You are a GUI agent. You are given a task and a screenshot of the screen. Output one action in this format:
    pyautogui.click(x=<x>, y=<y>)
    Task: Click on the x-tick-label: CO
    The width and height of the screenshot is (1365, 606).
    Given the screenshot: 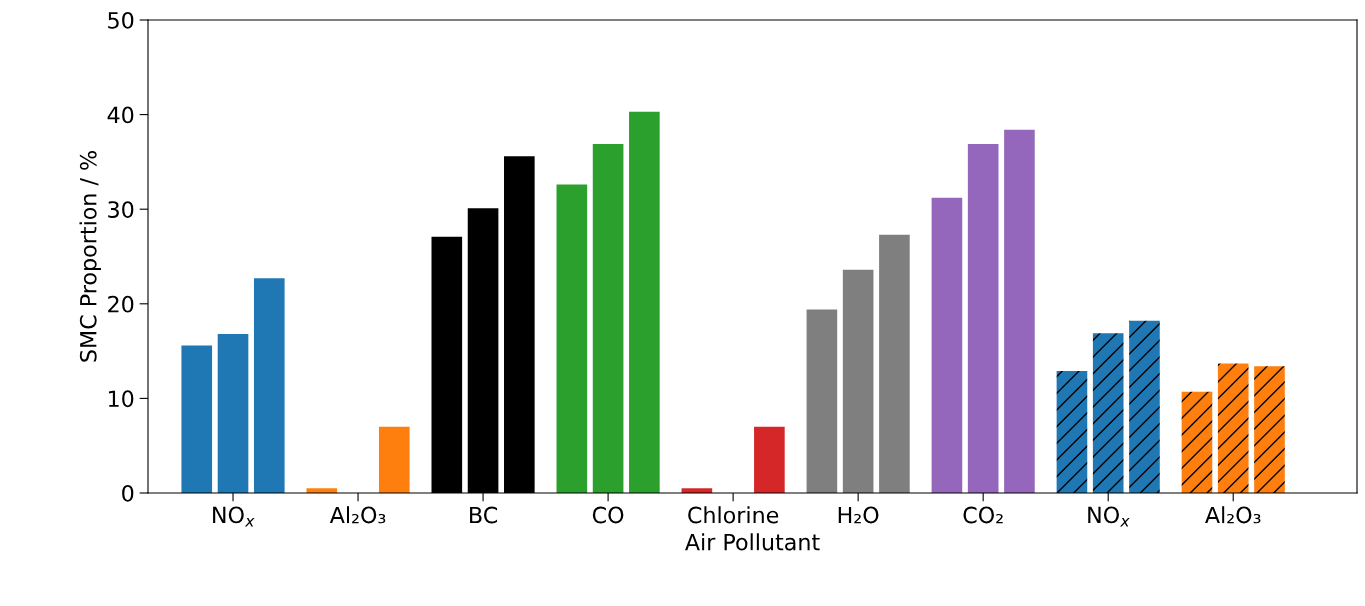 What is the action you would take?
    pyautogui.click(x=608, y=515)
    